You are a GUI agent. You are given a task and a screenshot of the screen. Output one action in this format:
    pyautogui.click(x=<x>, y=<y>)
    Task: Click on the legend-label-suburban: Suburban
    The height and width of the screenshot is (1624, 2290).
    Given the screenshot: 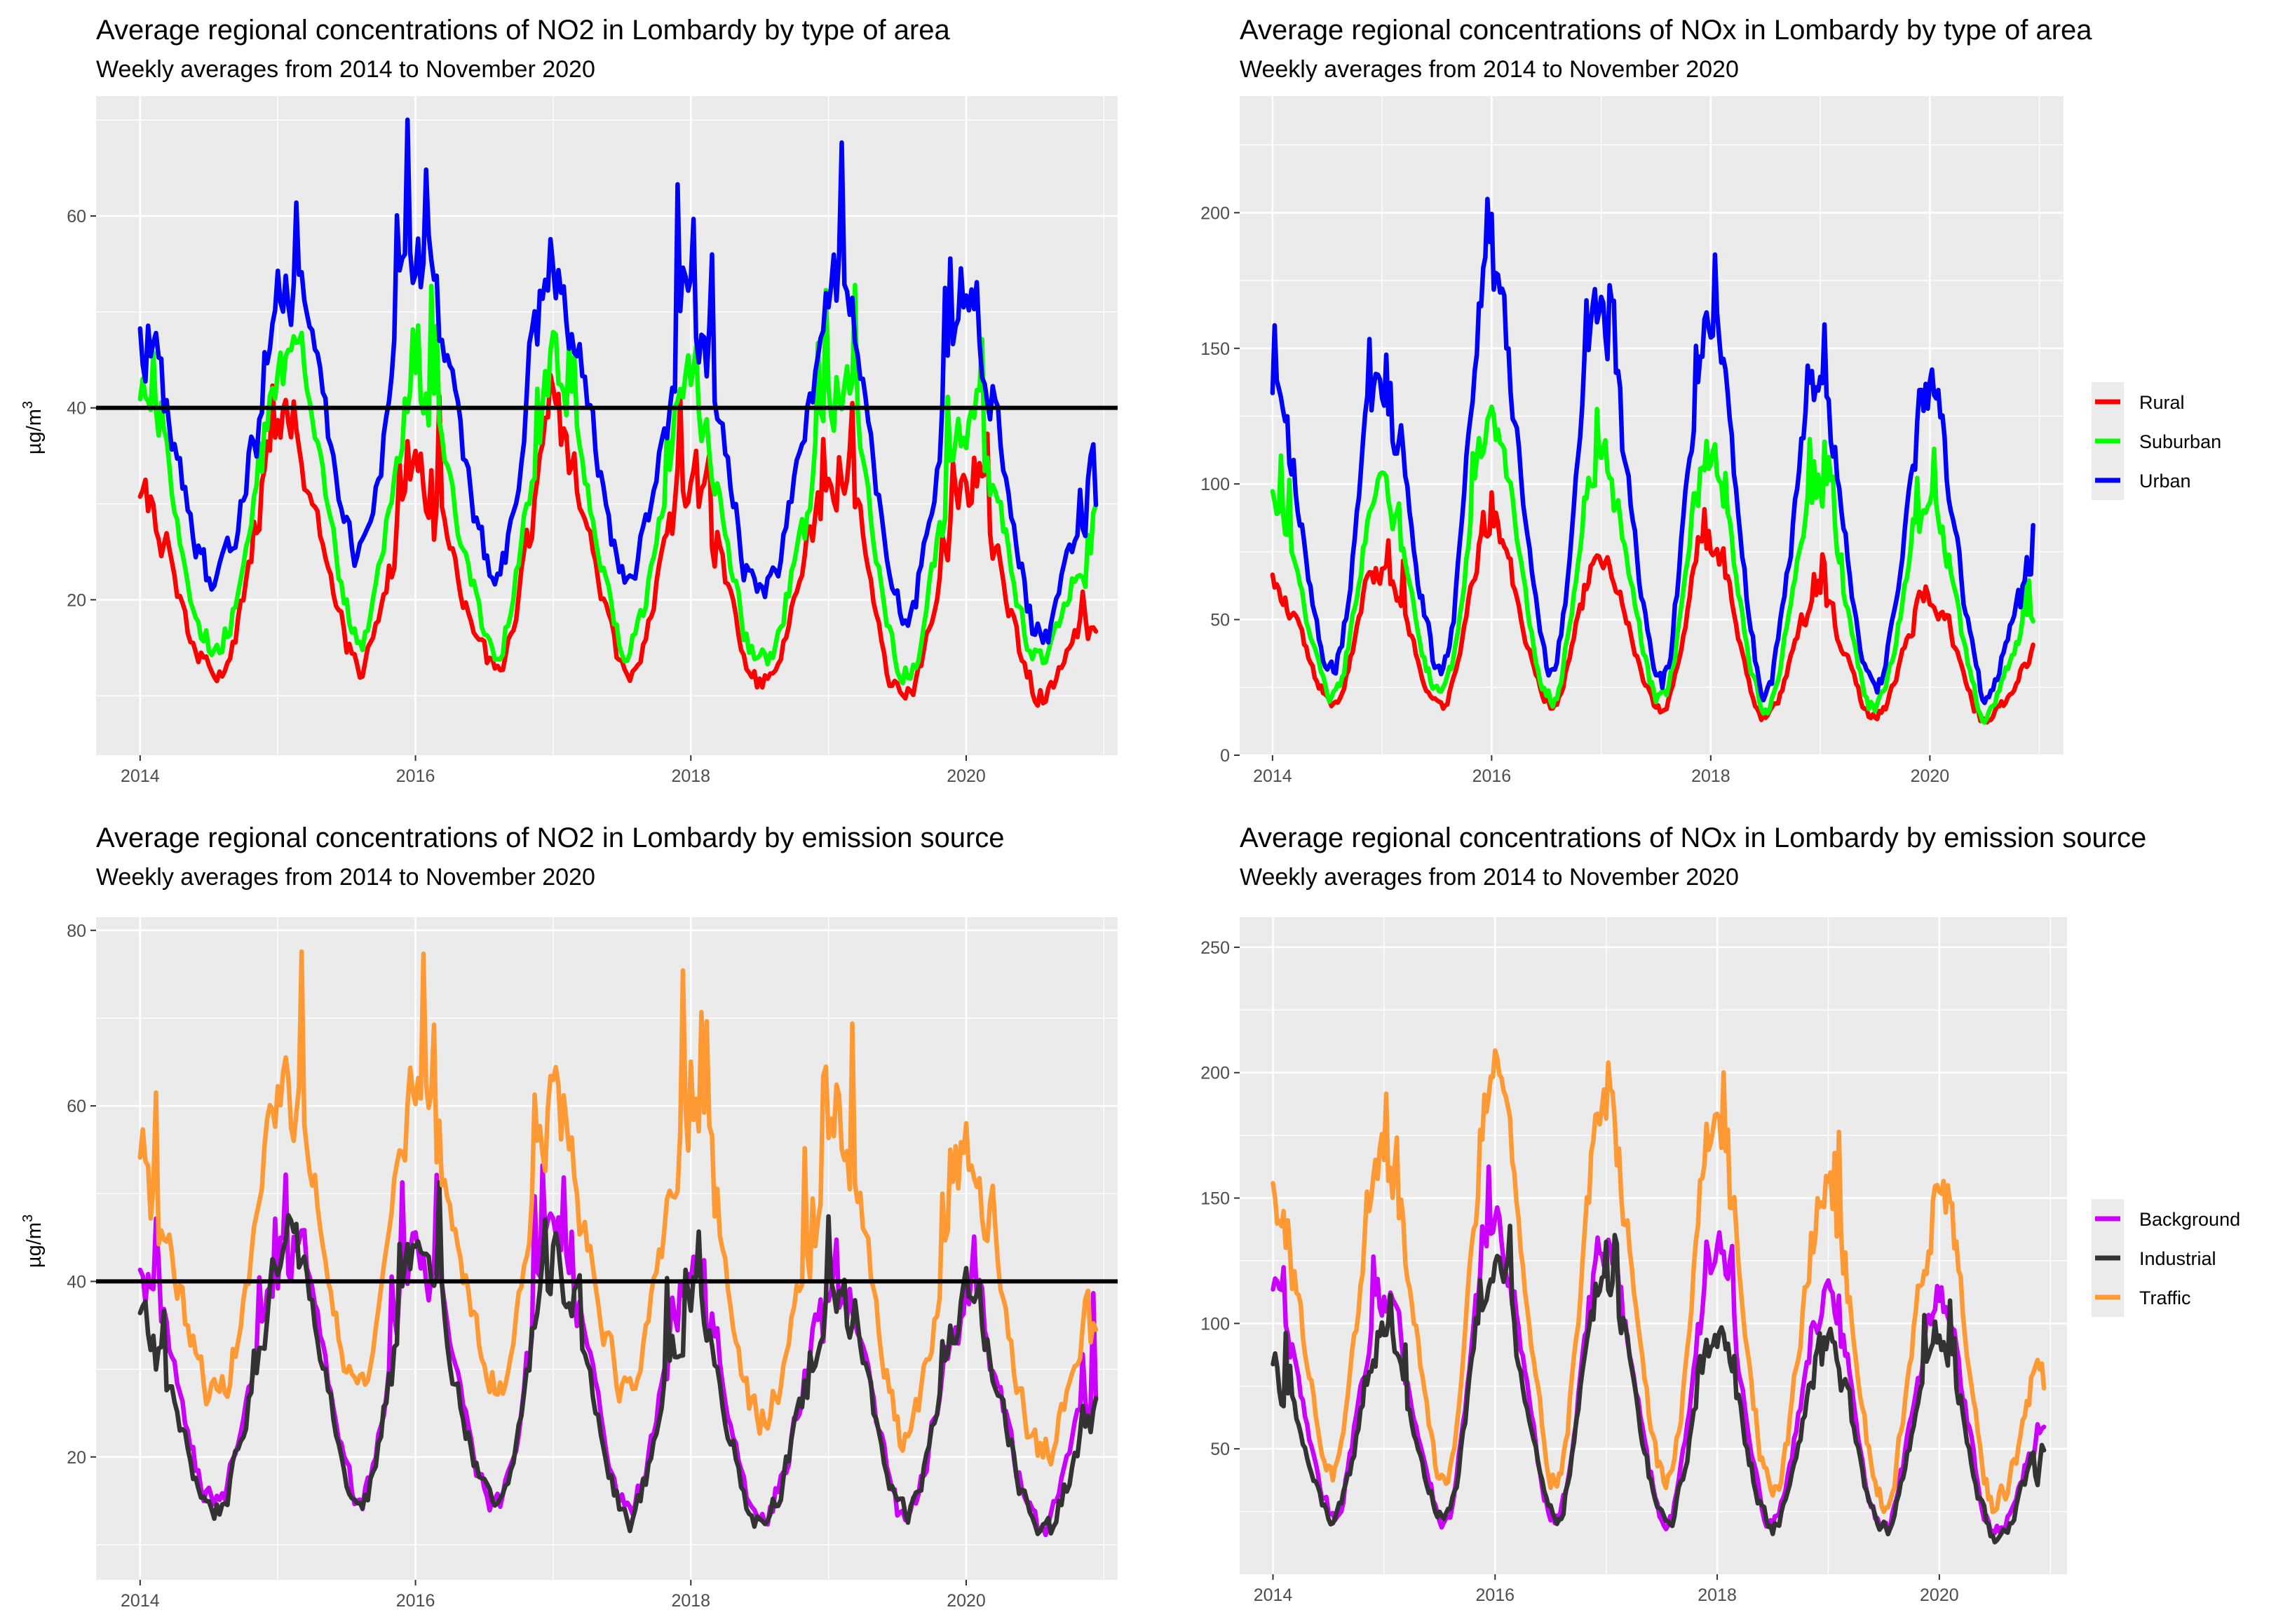 What is the action you would take?
    pyautogui.click(x=2180, y=441)
    